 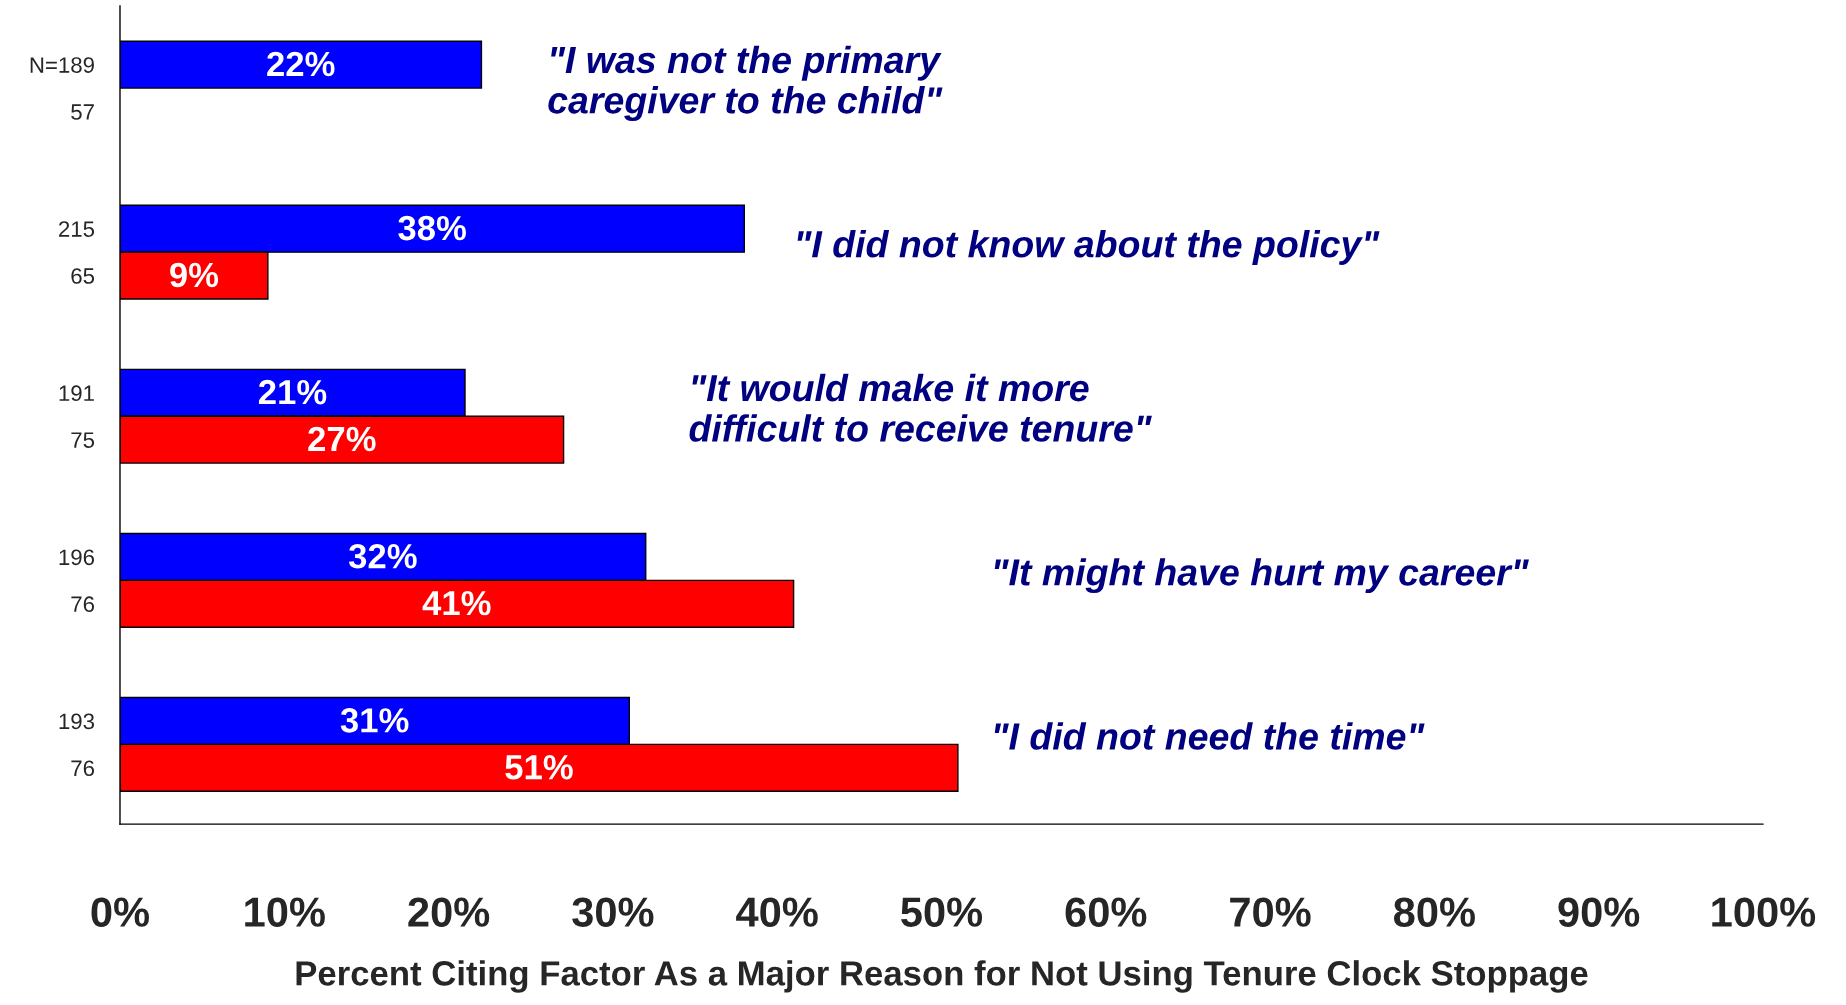 What do you see at coordinates (1270, 912) in the screenshot?
I see `x-tick-label: 70%` at bounding box center [1270, 912].